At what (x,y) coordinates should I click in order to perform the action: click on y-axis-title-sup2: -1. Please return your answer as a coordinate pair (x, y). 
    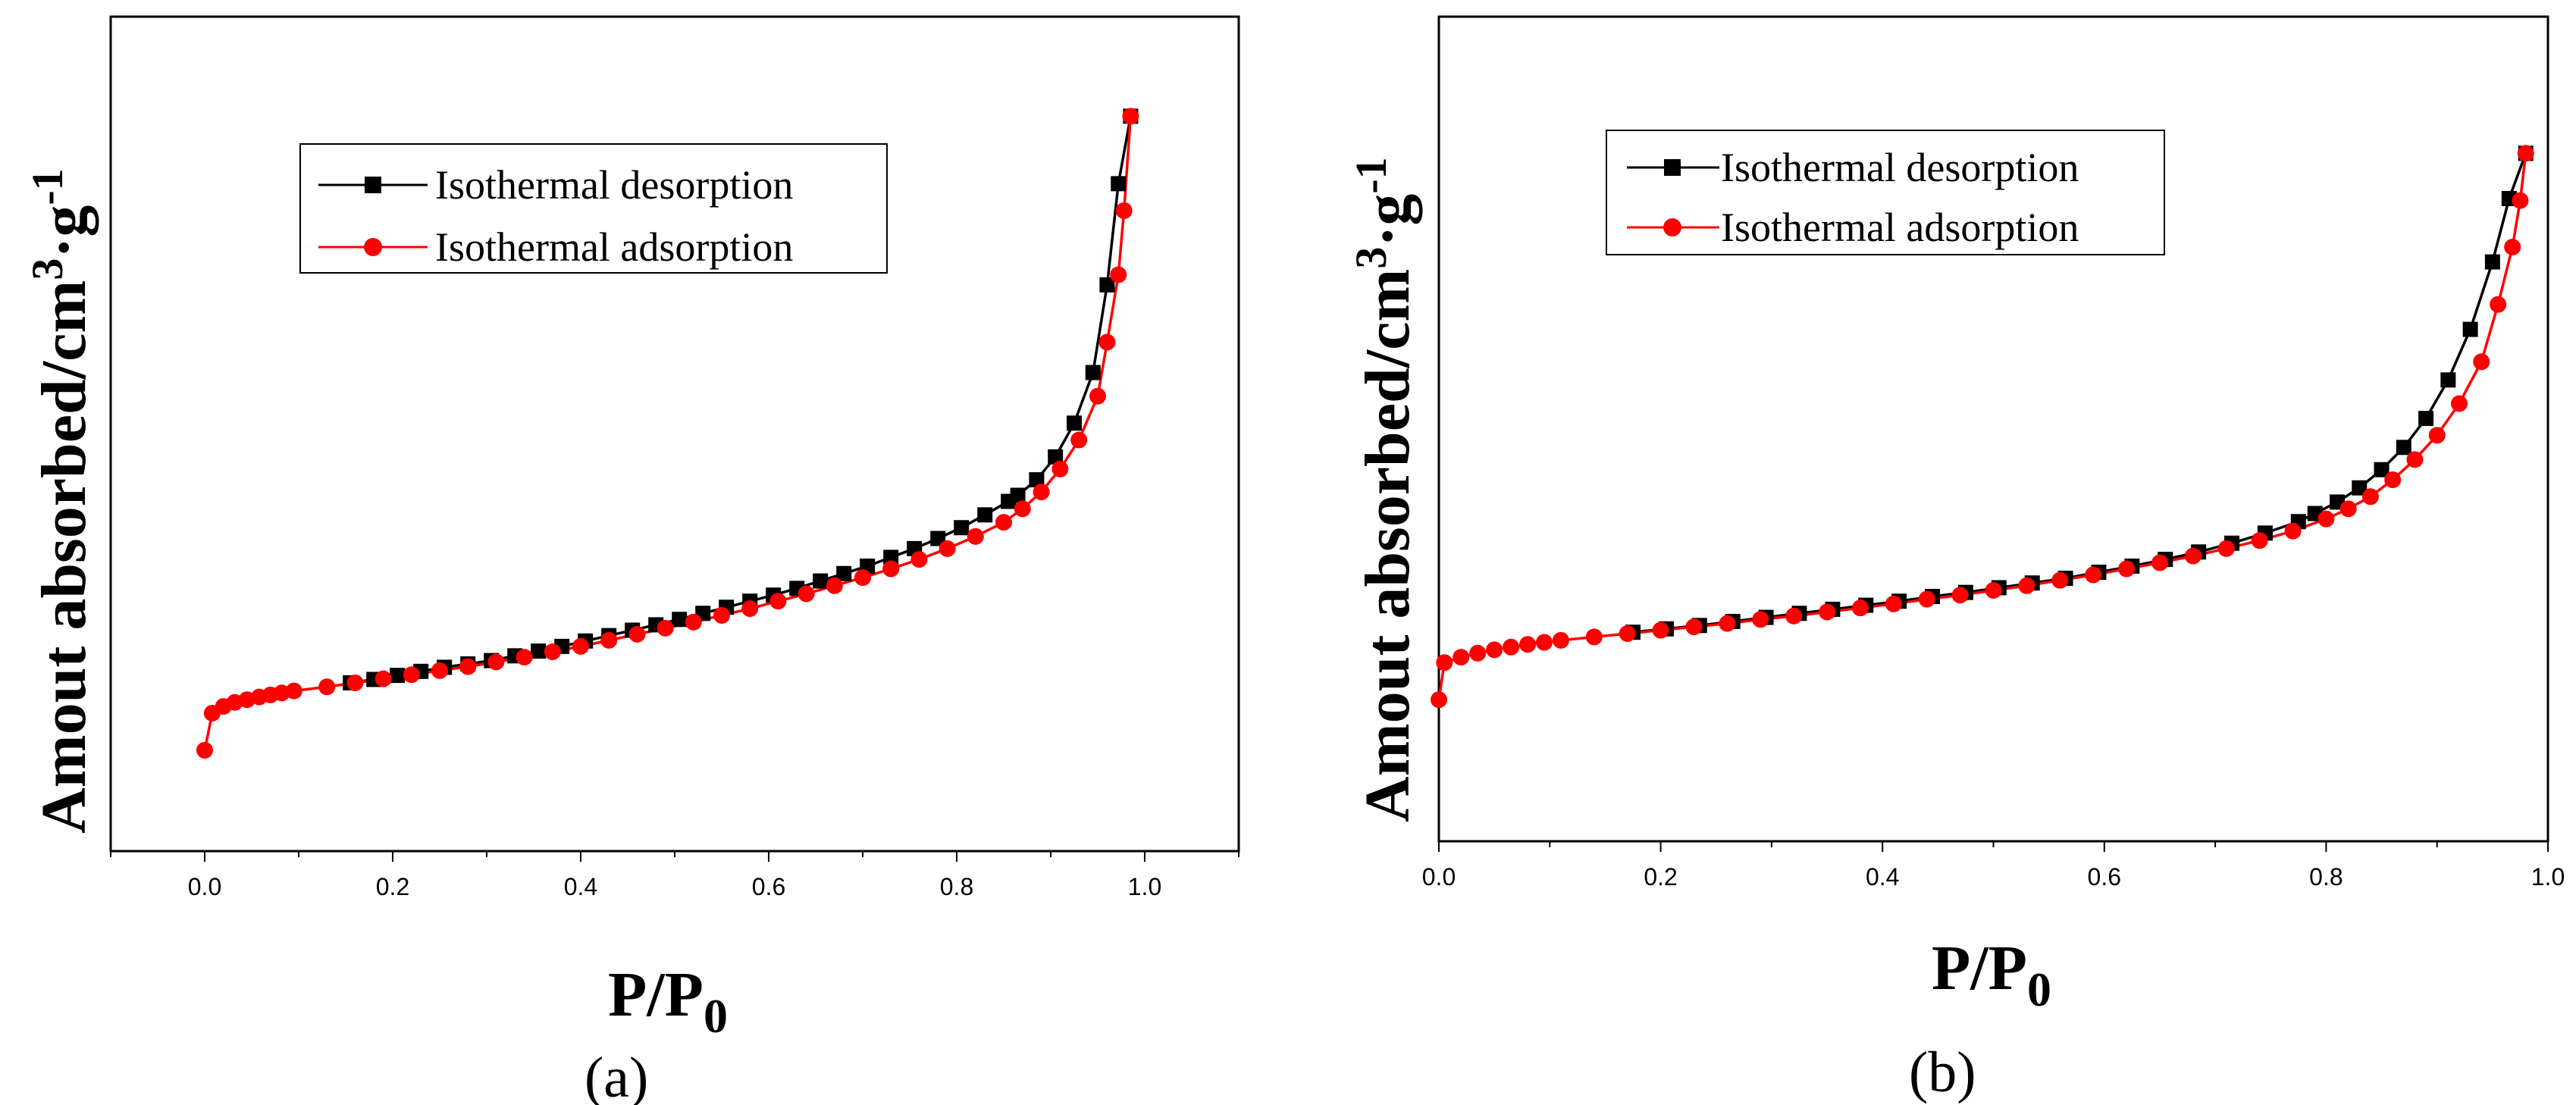
    Looking at the image, I should click on (1371, 175).